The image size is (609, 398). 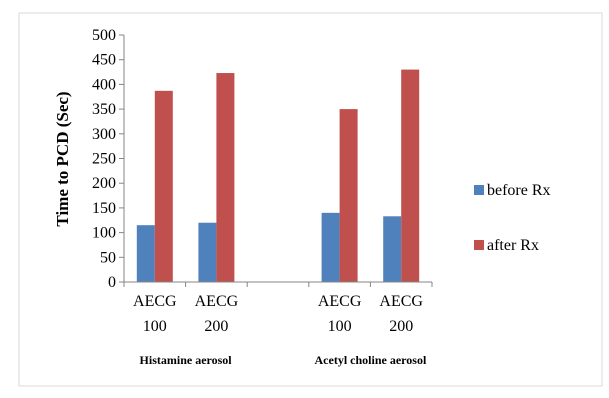 I want to click on legend-label: after Rx, so click(x=513, y=245).